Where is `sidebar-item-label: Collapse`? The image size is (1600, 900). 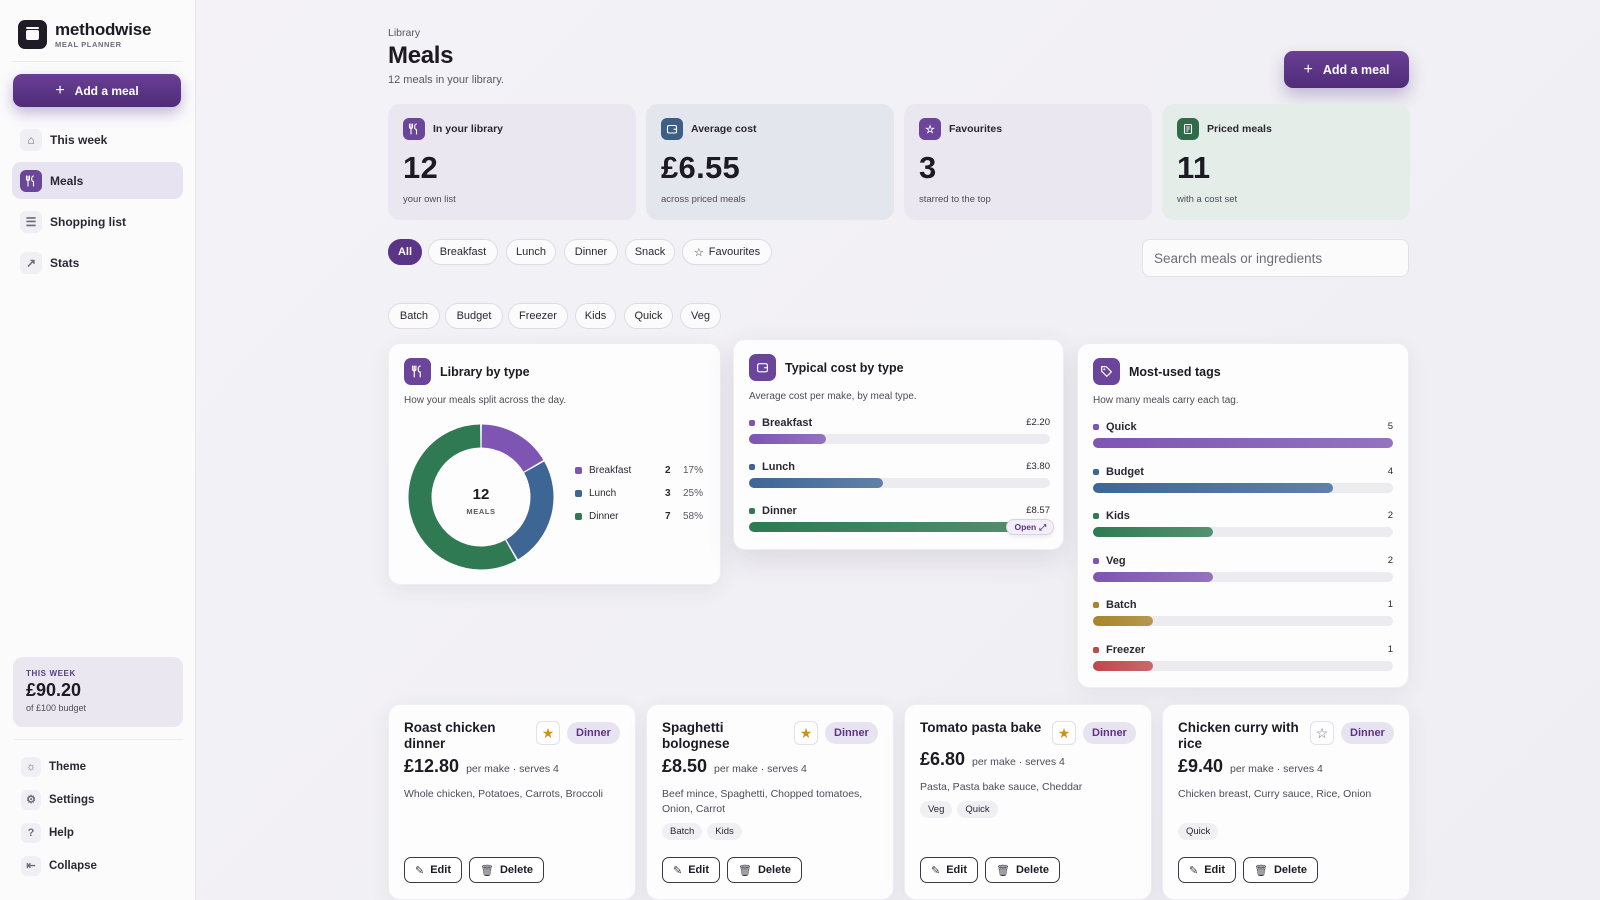
sidebar-item-label: Collapse is located at coordinates (73, 865).